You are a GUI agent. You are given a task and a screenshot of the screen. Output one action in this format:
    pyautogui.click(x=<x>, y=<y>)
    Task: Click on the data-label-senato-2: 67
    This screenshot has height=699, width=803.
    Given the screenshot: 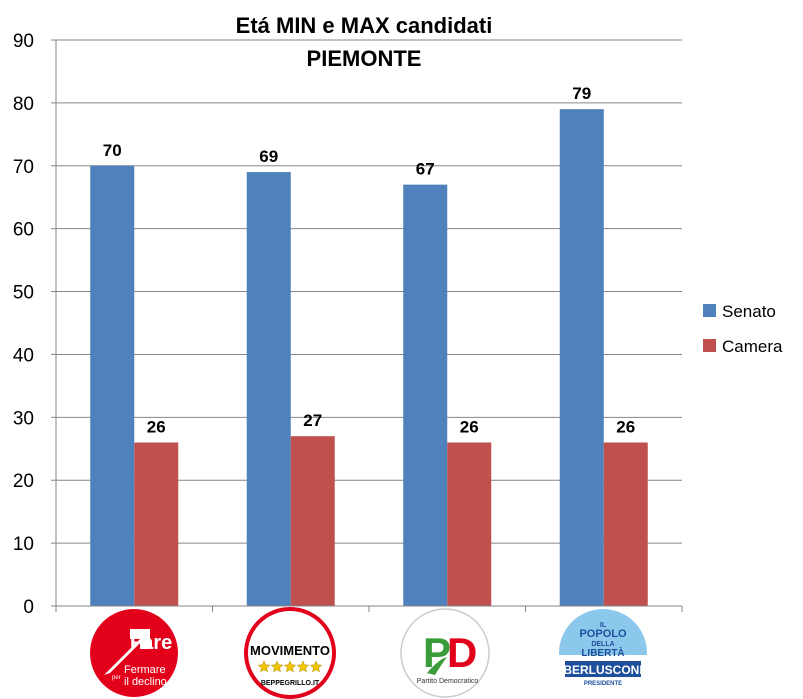 What is the action you would take?
    pyautogui.click(x=425, y=169)
    